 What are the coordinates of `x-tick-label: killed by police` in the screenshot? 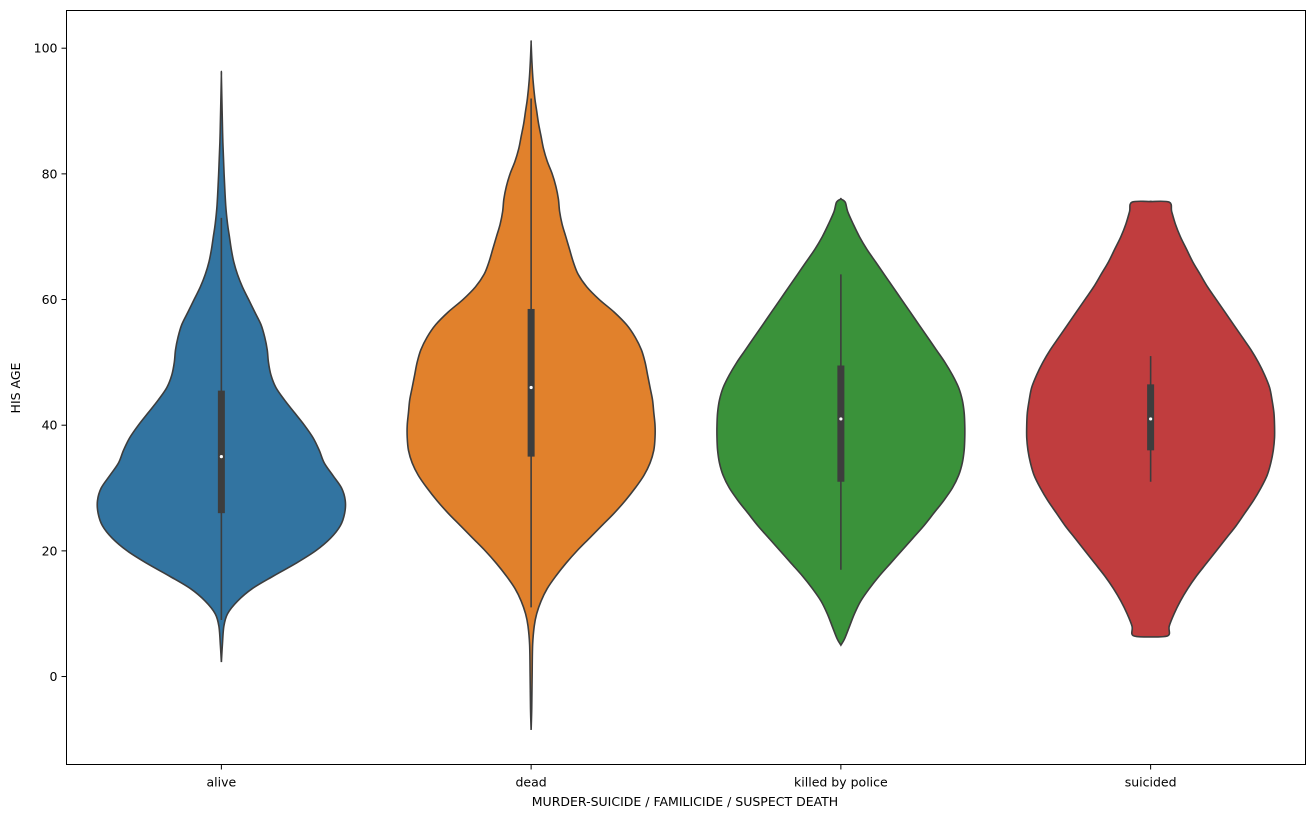 It's located at (841, 782).